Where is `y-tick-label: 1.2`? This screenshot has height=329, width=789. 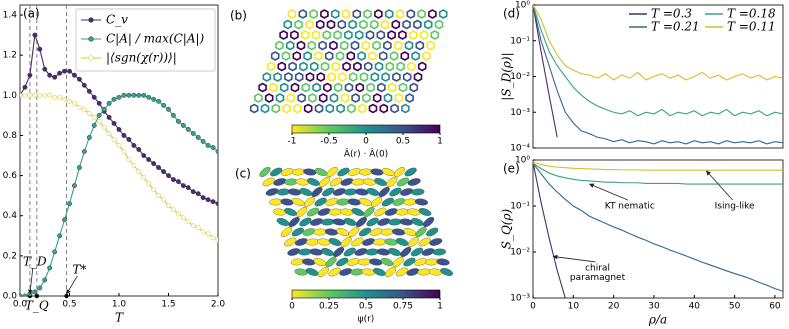
y-tick-label: 1.2 is located at coordinates (10, 56).